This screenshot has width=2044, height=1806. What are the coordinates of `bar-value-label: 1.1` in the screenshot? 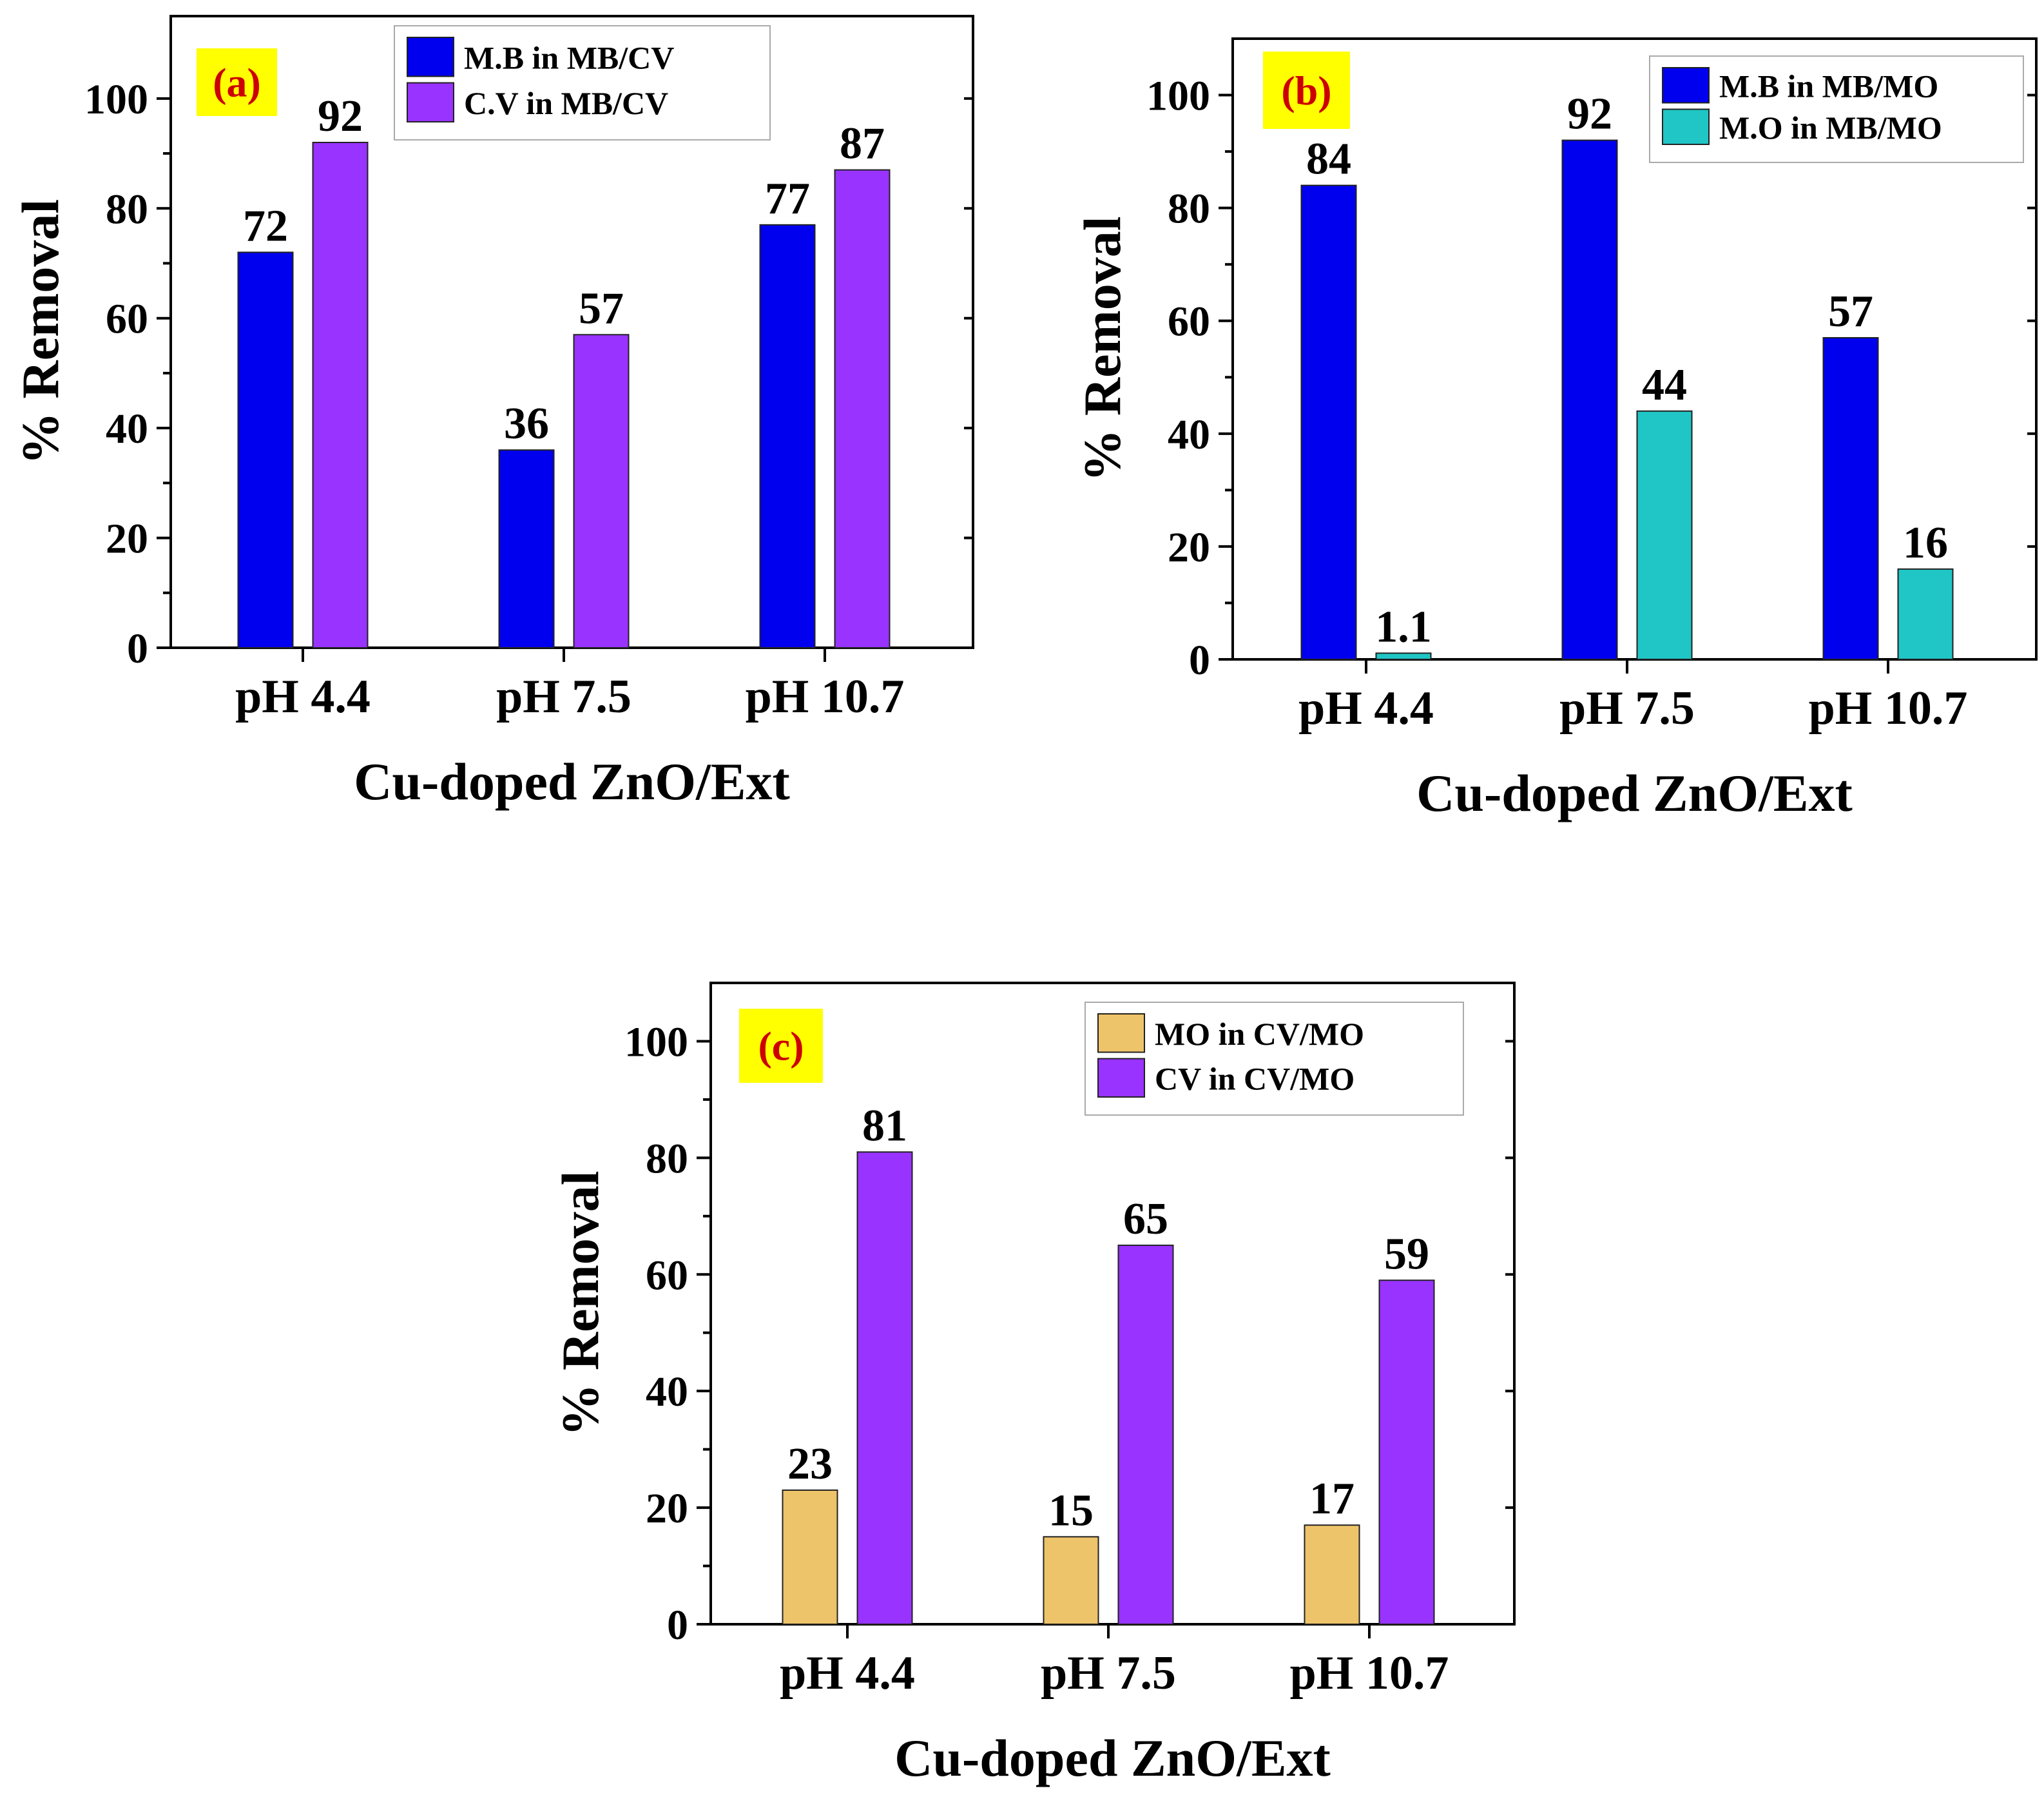 It's located at (1403, 627).